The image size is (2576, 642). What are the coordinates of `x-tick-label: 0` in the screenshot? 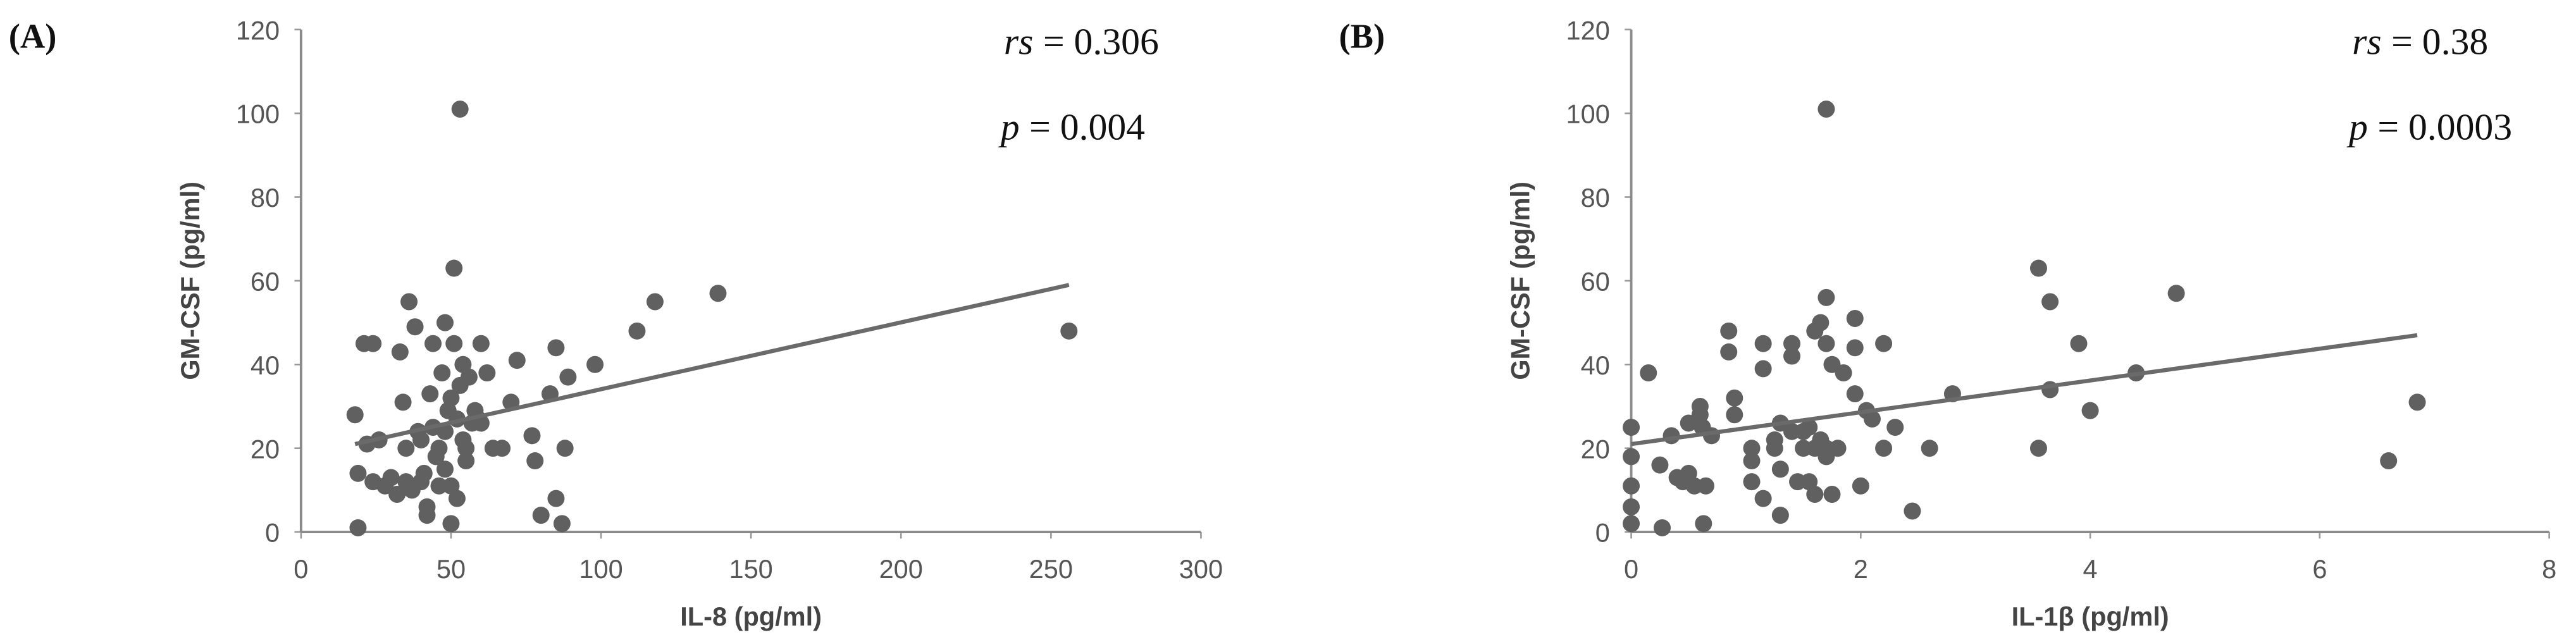 It's located at (301, 569).